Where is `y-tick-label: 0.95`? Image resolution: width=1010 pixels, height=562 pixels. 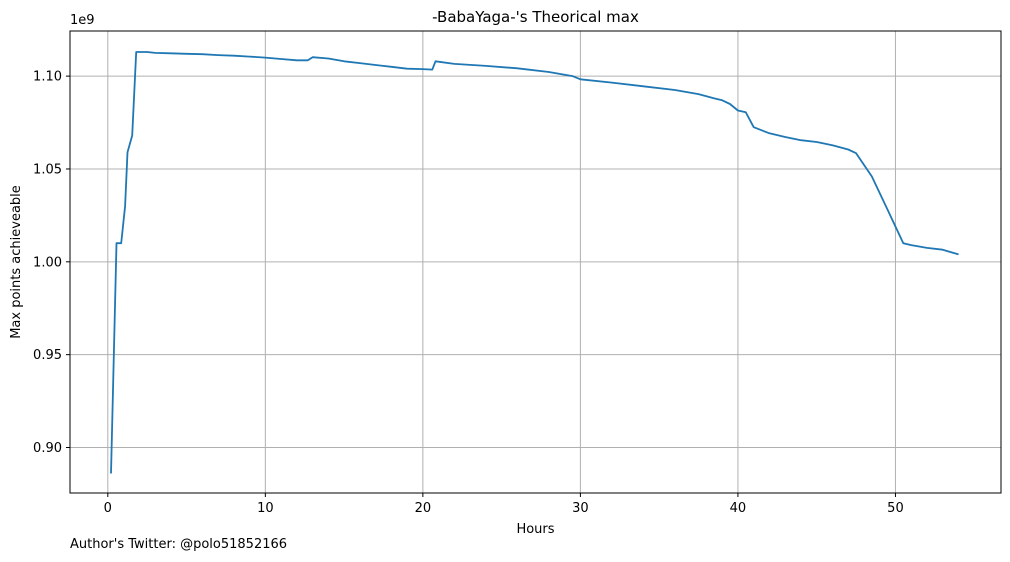 y-tick-label: 0.95 is located at coordinates (47, 355).